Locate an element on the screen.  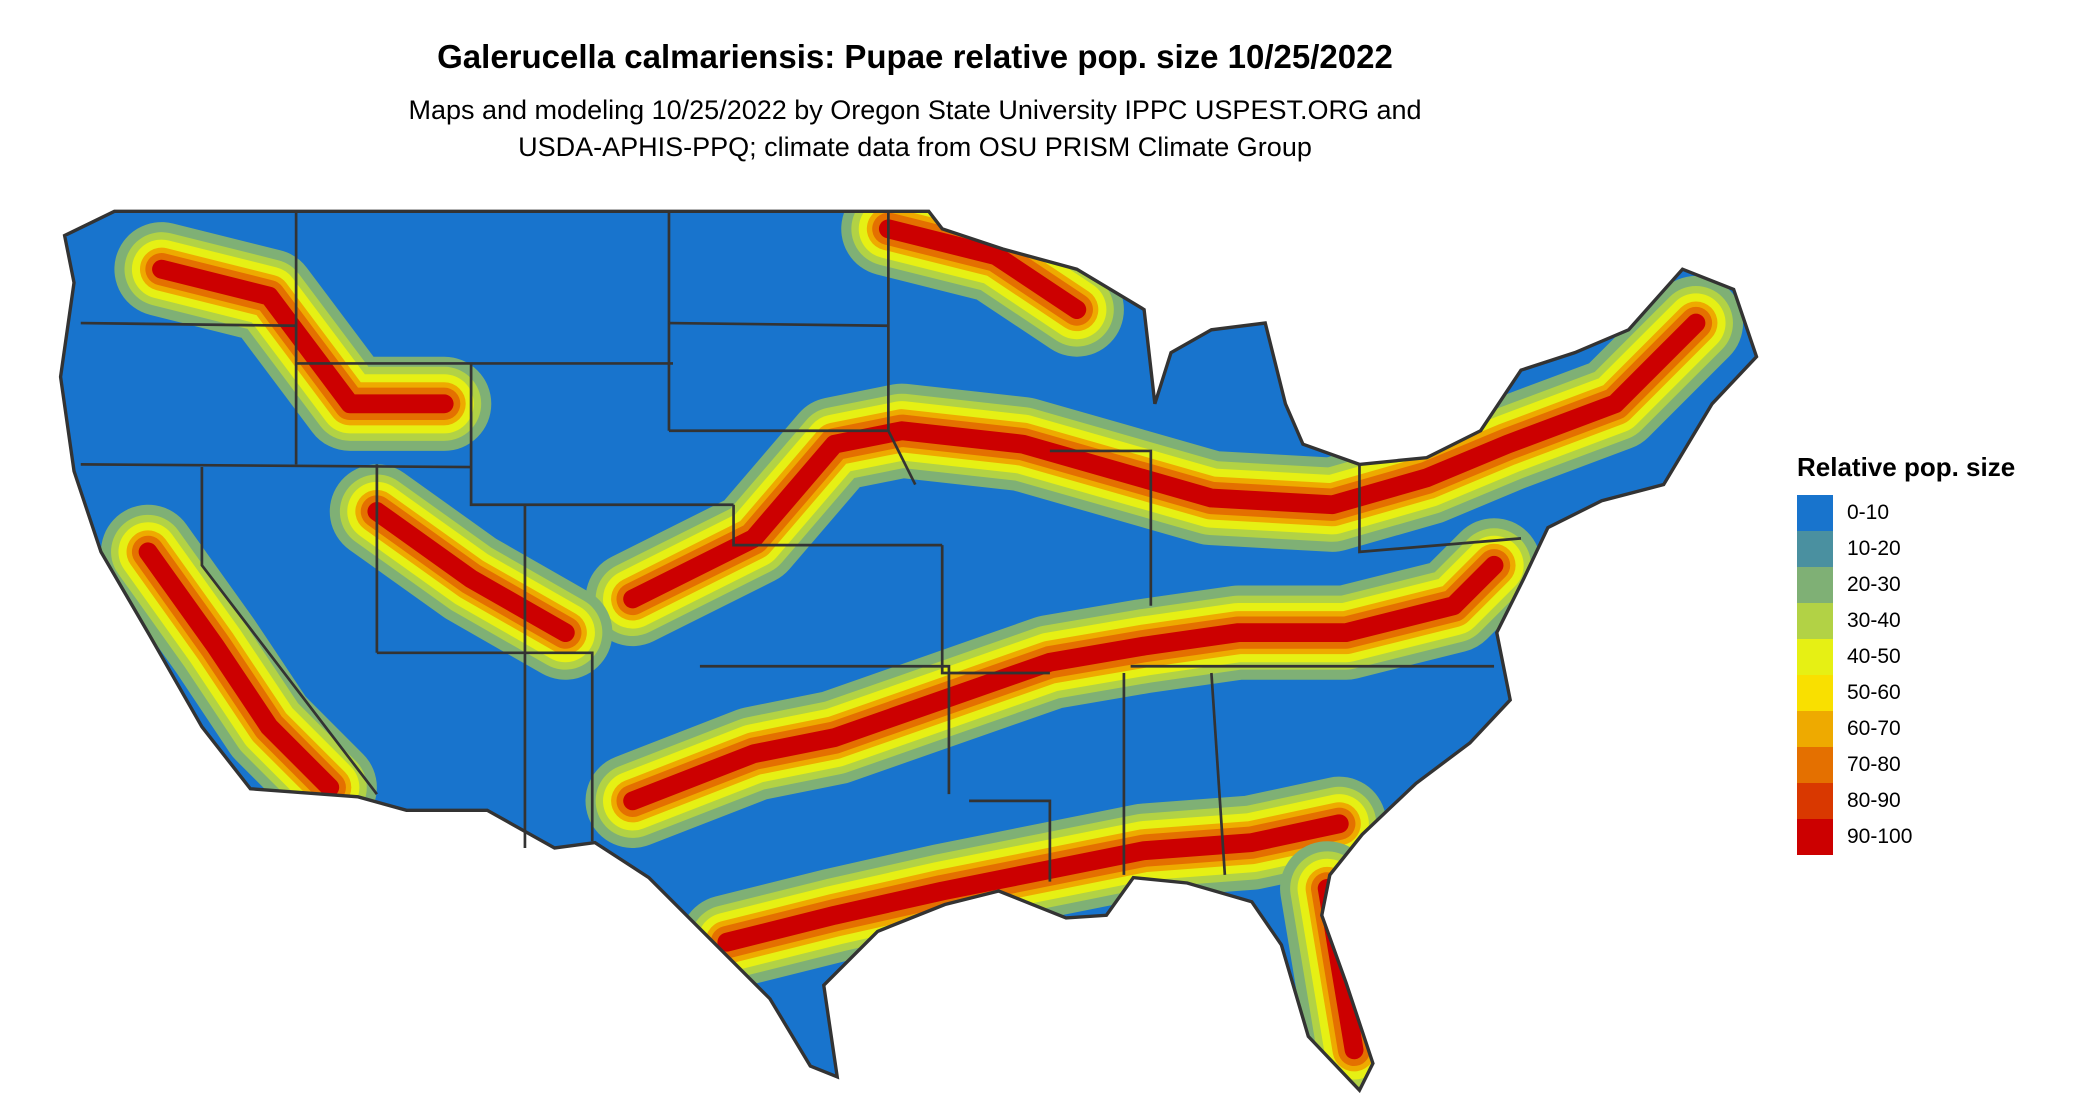
legend-label: 40-50 is located at coordinates (1874, 656).